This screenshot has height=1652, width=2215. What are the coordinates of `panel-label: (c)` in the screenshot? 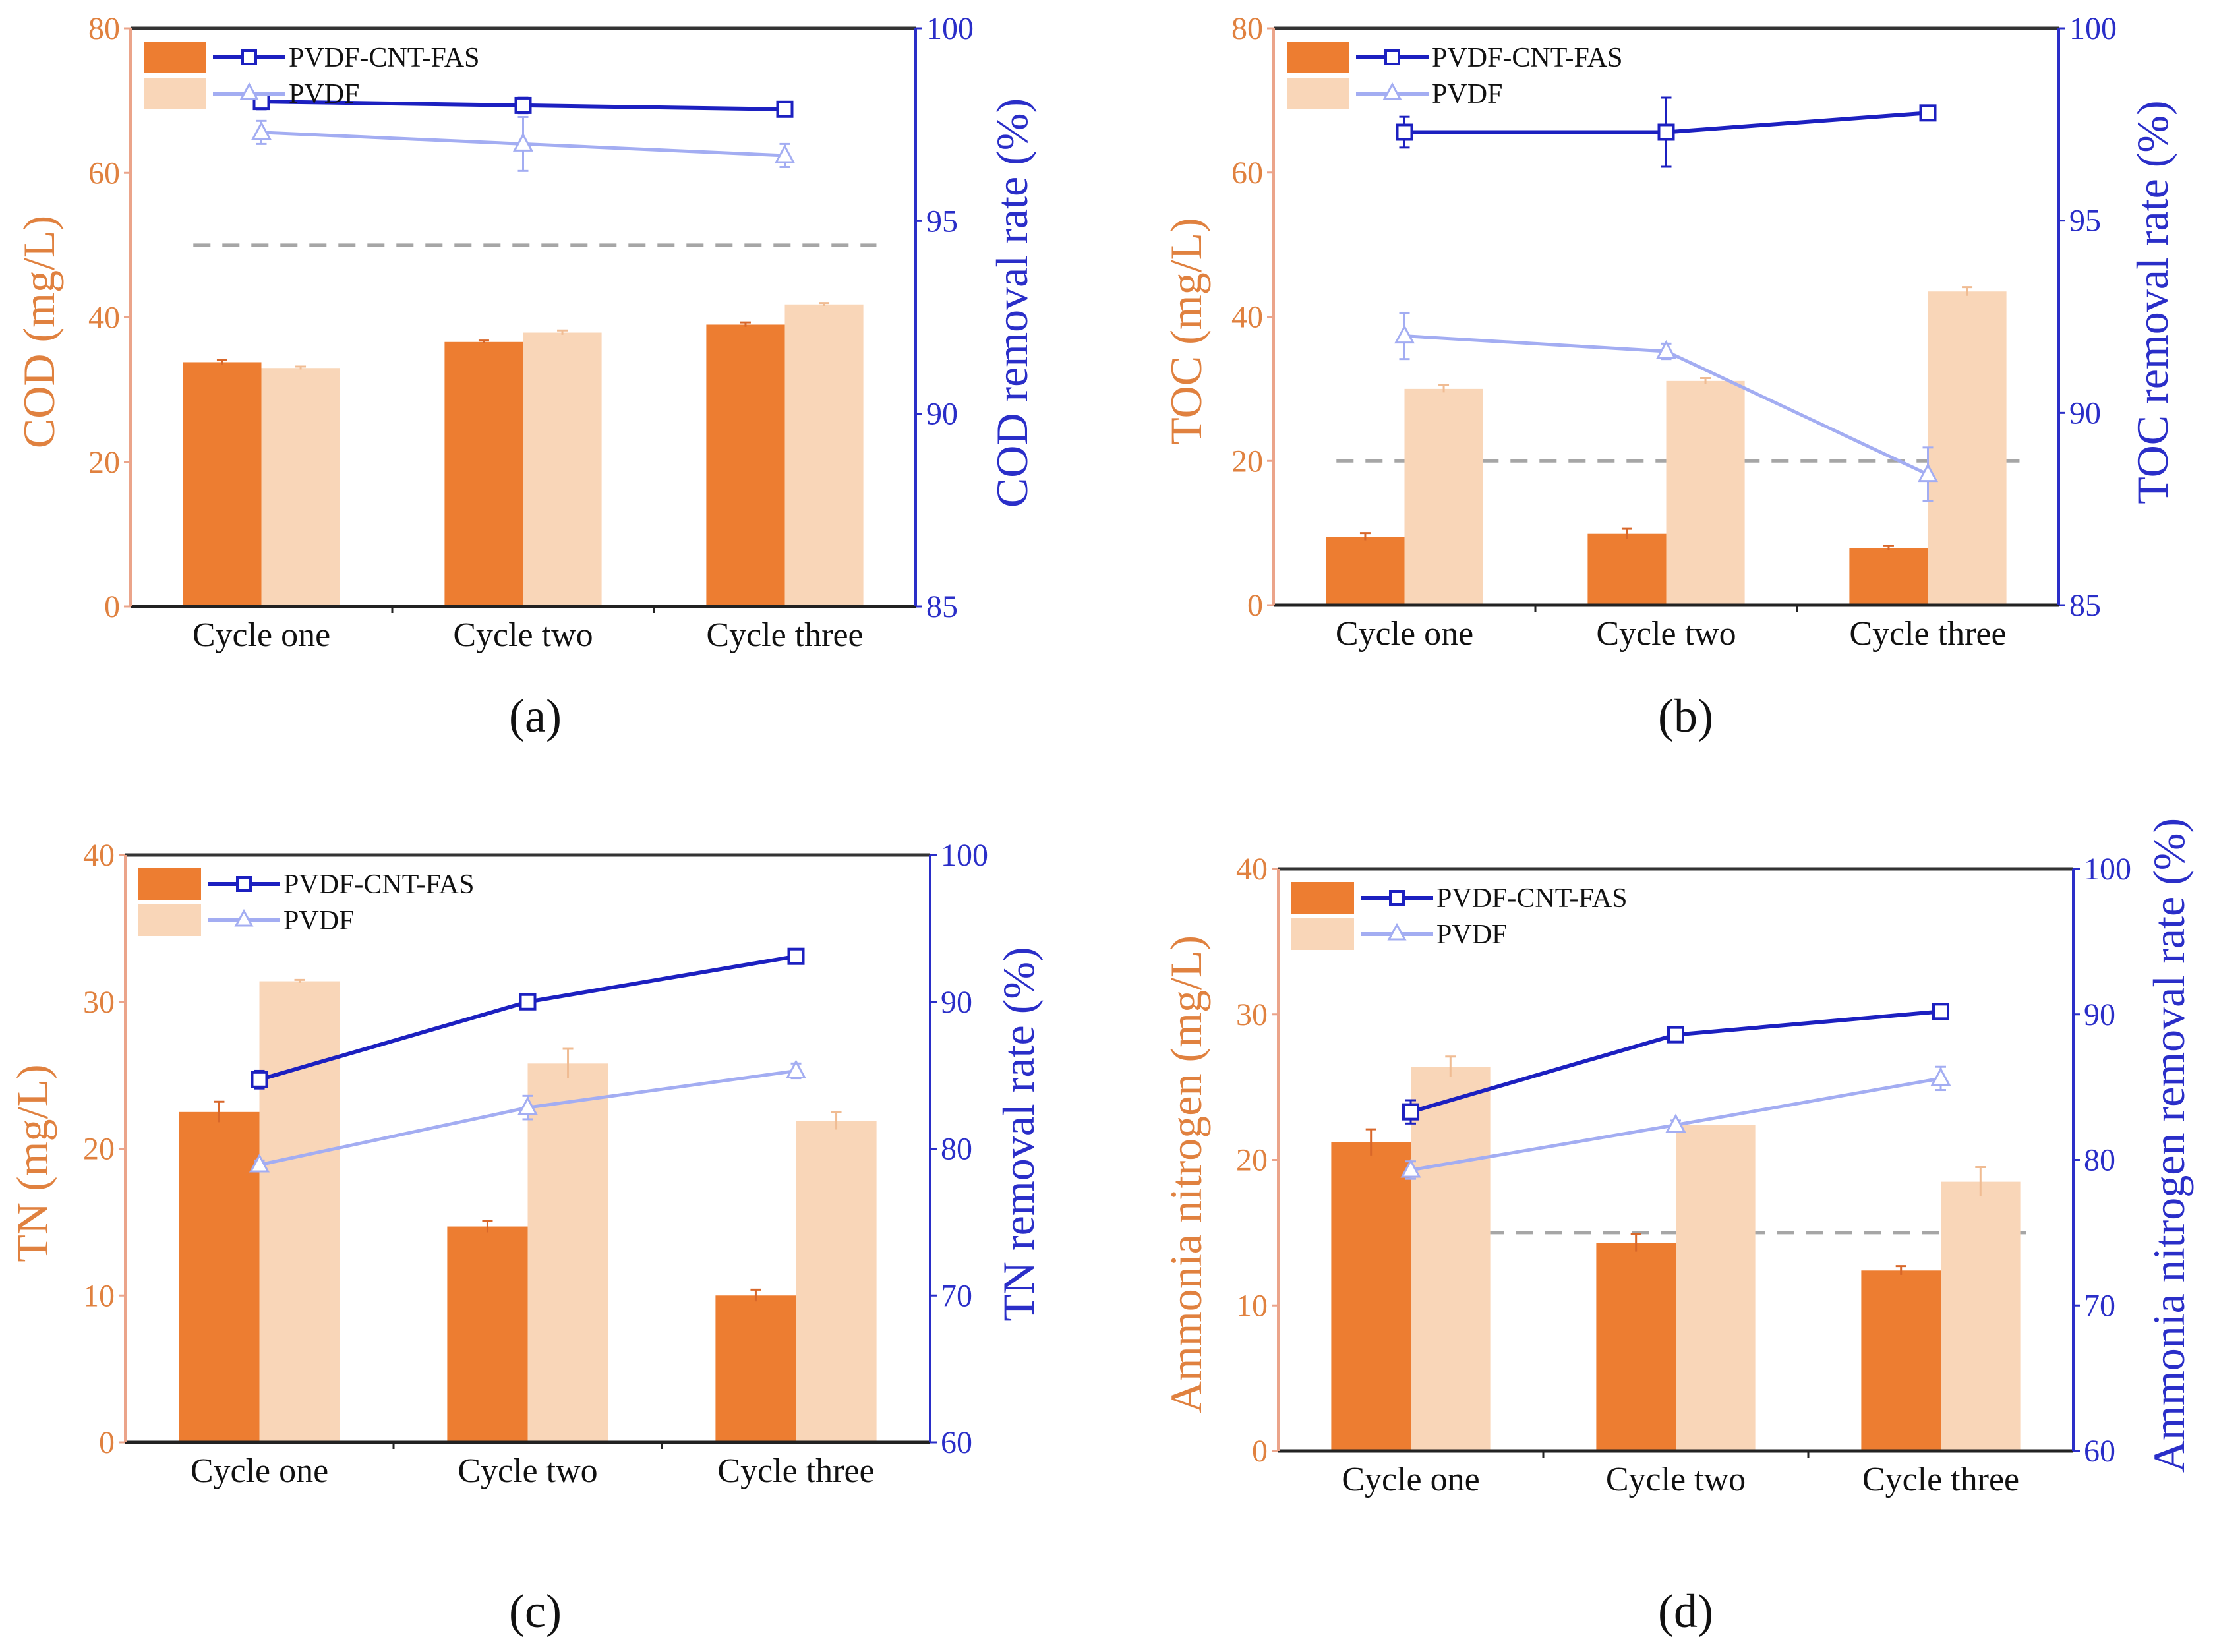 It's located at (535, 1611).